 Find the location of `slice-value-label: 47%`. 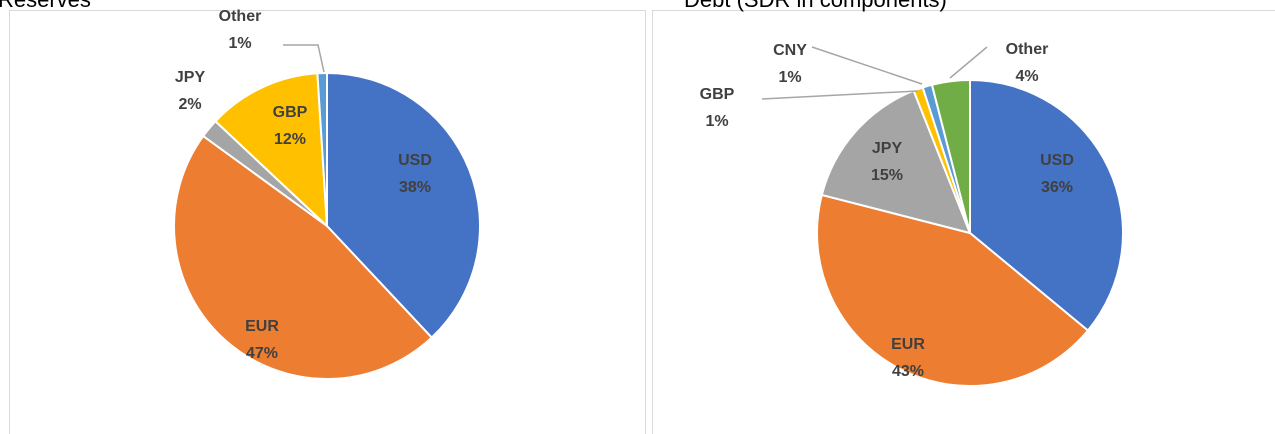

slice-value-label: 47% is located at coordinates (262, 353).